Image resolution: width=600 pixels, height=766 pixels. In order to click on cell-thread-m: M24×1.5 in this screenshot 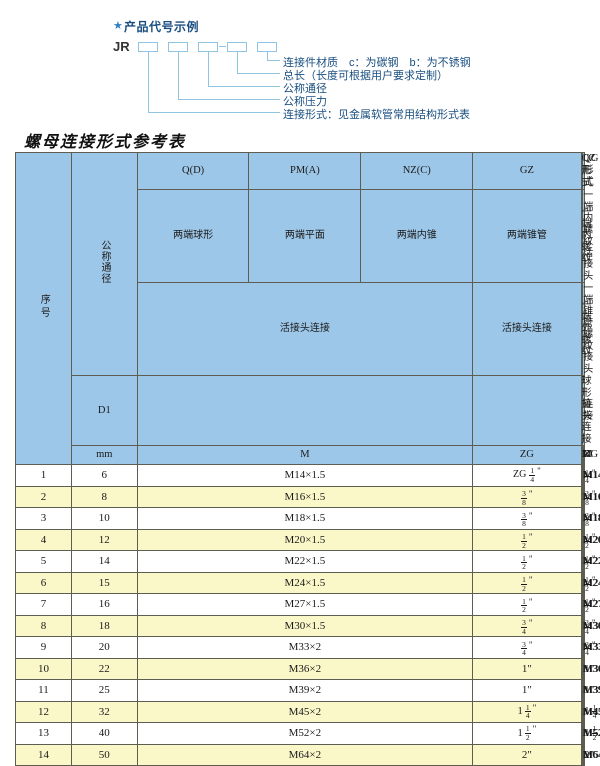, I will do `click(305, 583)`.